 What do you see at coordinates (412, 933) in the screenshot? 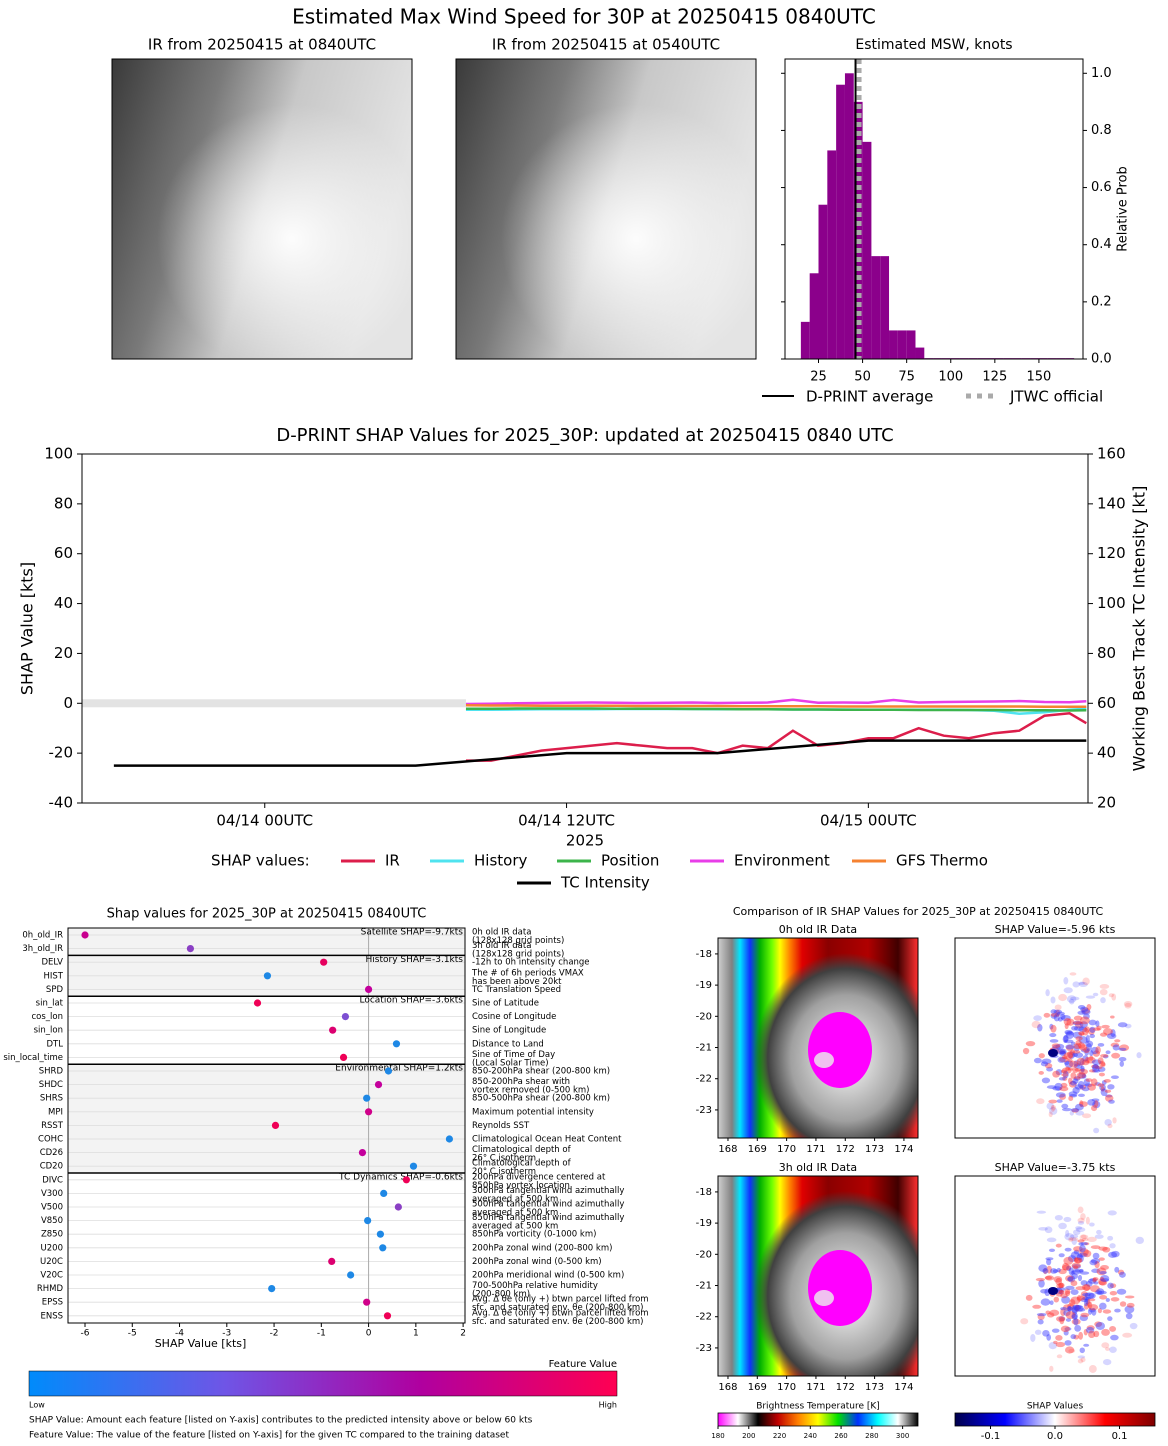
I see `group-label: Satellite SHAP=-9.7kts` at bounding box center [412, 933].